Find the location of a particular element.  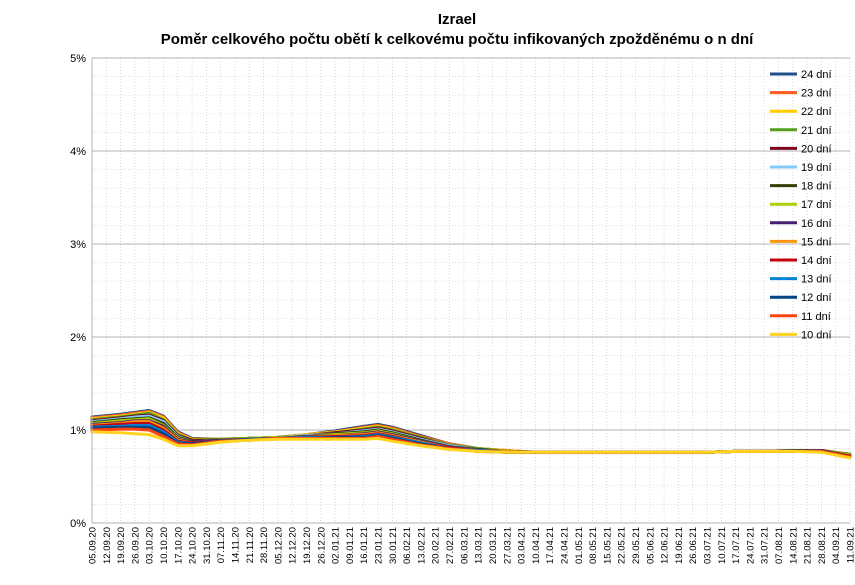

x-tick-label: 09.01.21 is located at coordinates (350, 545).